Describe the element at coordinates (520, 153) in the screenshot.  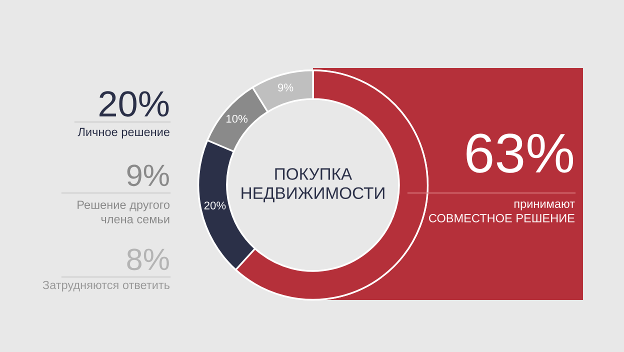
I see `text: 63%` at that location.